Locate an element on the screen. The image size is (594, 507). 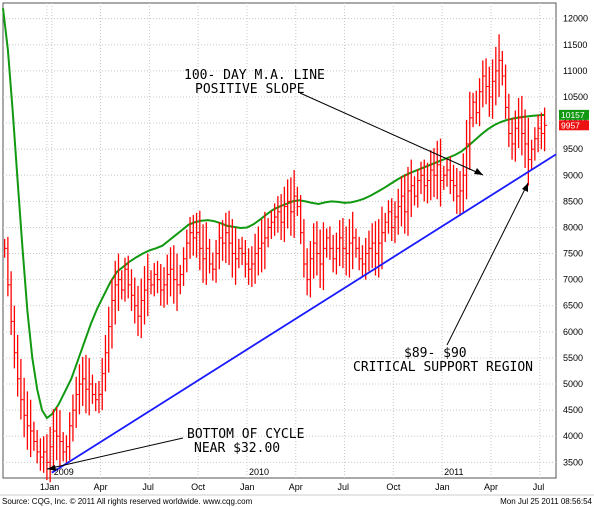
support-note-arrow is located at coordinates (487, 264).